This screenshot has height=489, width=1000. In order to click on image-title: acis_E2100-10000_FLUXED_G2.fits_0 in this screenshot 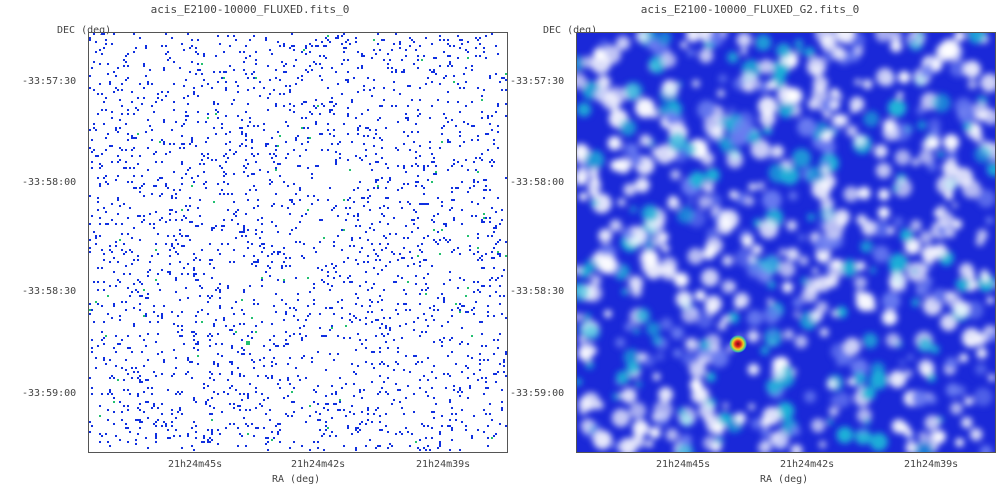, I will do `click(750, 9)`.